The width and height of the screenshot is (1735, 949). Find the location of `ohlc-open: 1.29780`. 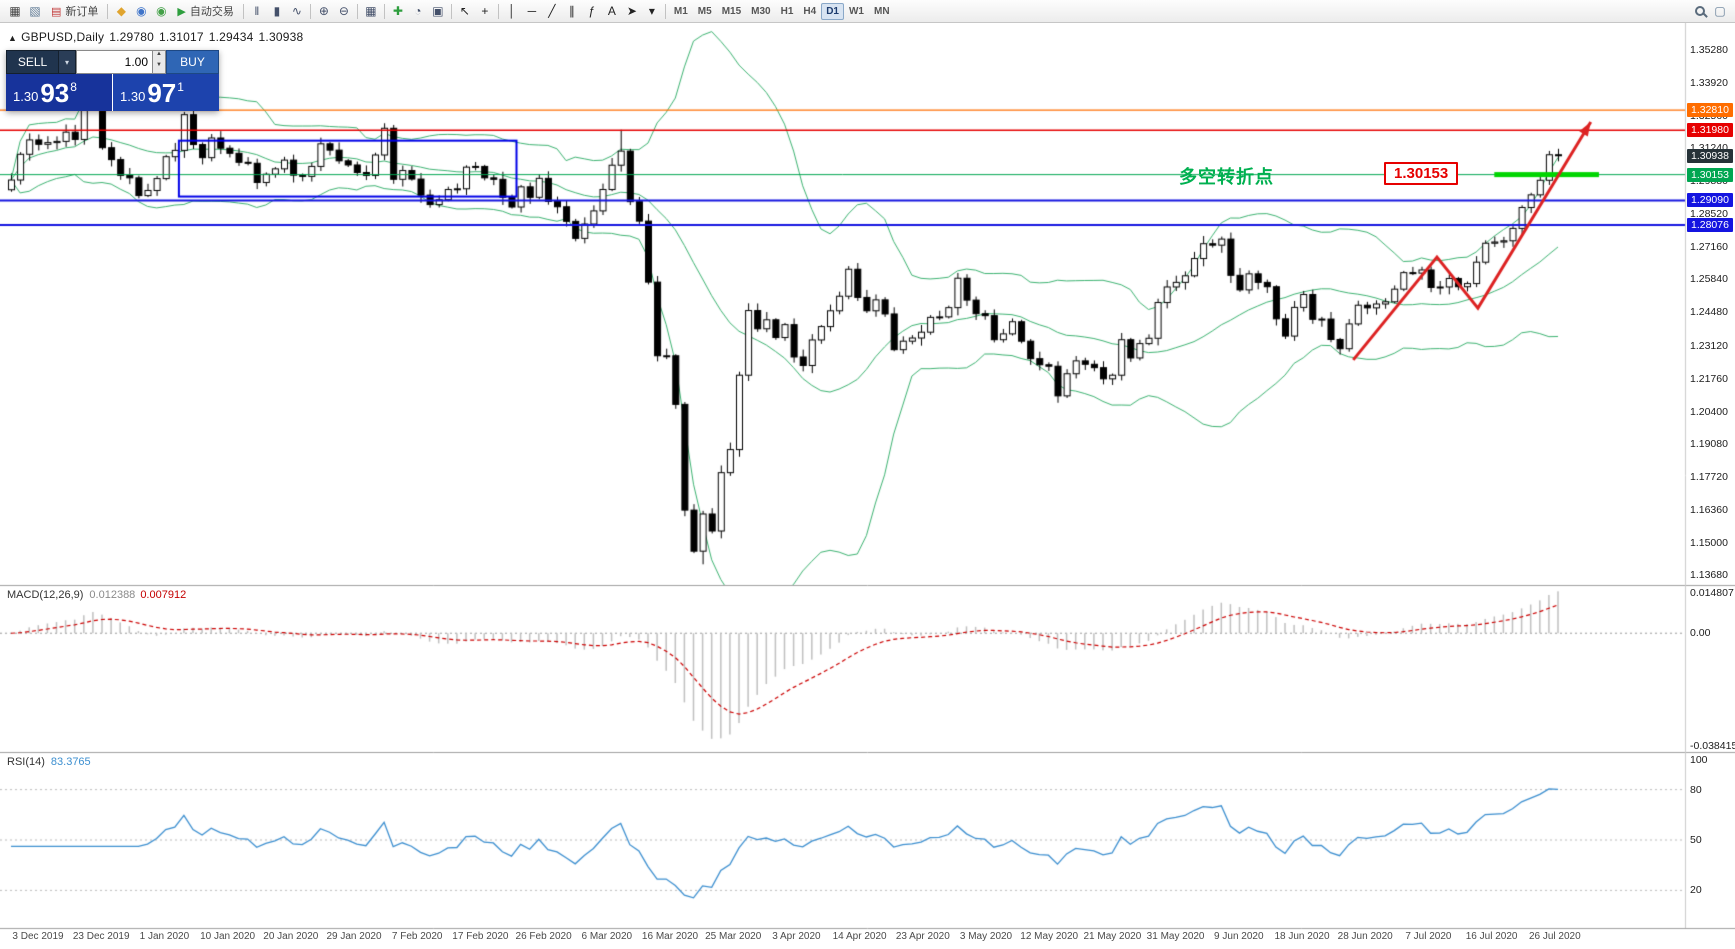

ohlc-open: 1.29780 is located at coordinates (131, 37).